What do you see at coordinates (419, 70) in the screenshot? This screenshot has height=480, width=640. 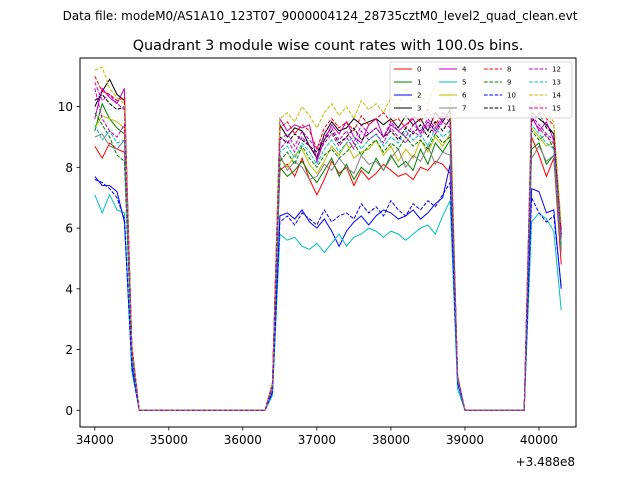 I see `legend-label-0: 0` at bounding box center [419, 70].